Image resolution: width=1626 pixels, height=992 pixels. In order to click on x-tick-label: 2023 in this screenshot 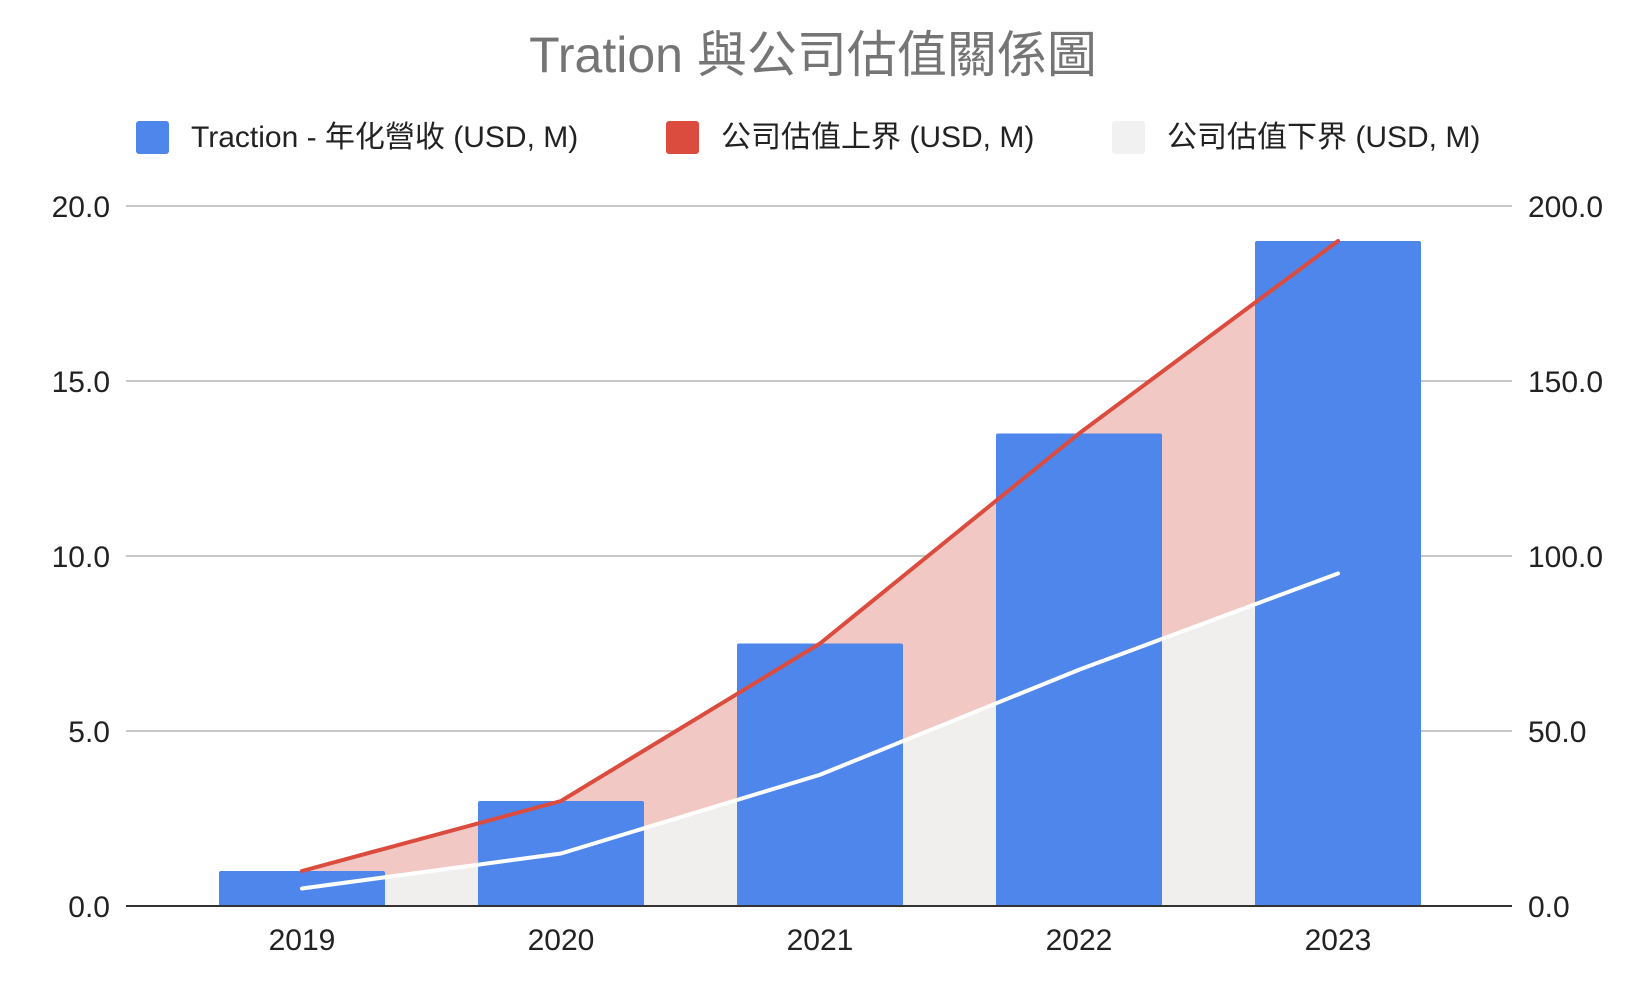, I will do `click(1338, 940)`.